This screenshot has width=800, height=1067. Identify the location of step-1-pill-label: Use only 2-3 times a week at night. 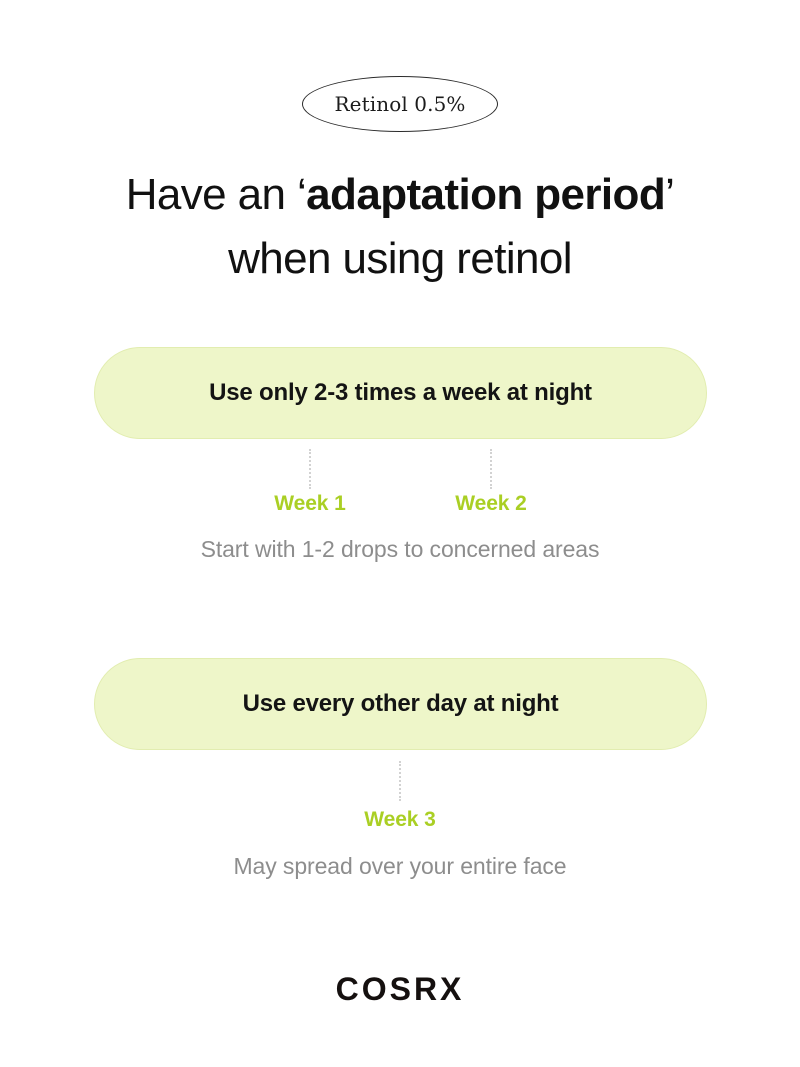
(400, 392).